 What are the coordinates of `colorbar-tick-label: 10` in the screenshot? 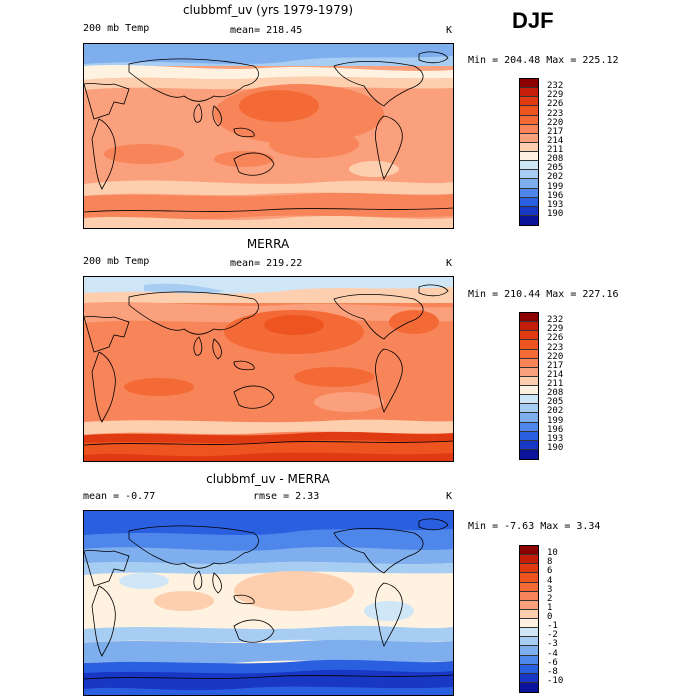 It's located at (552, 553).